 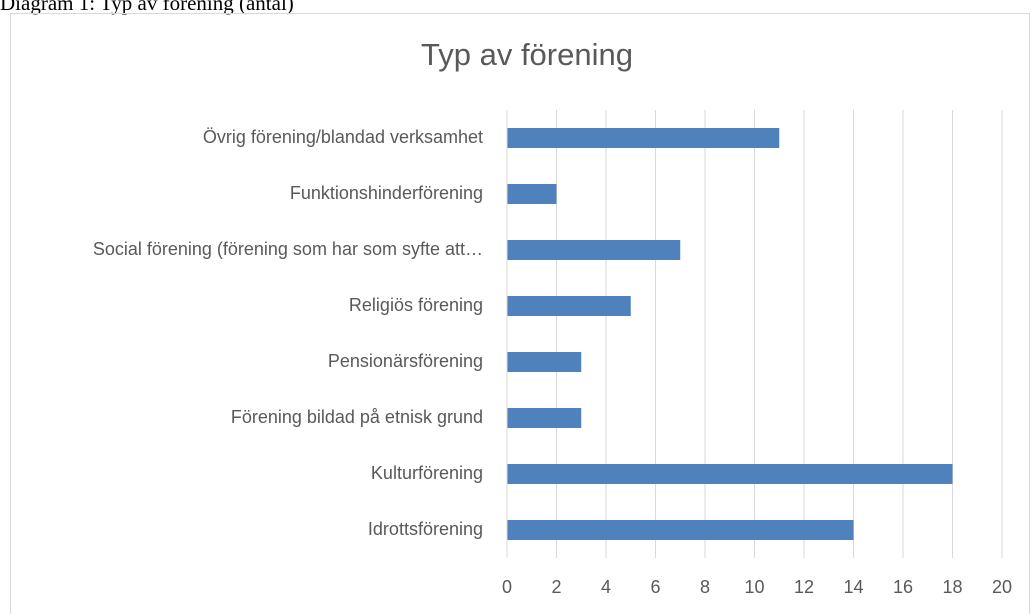 I want to click on y-tick-label: Förening bildad på etnisk grund, so click(x=357, y=417).